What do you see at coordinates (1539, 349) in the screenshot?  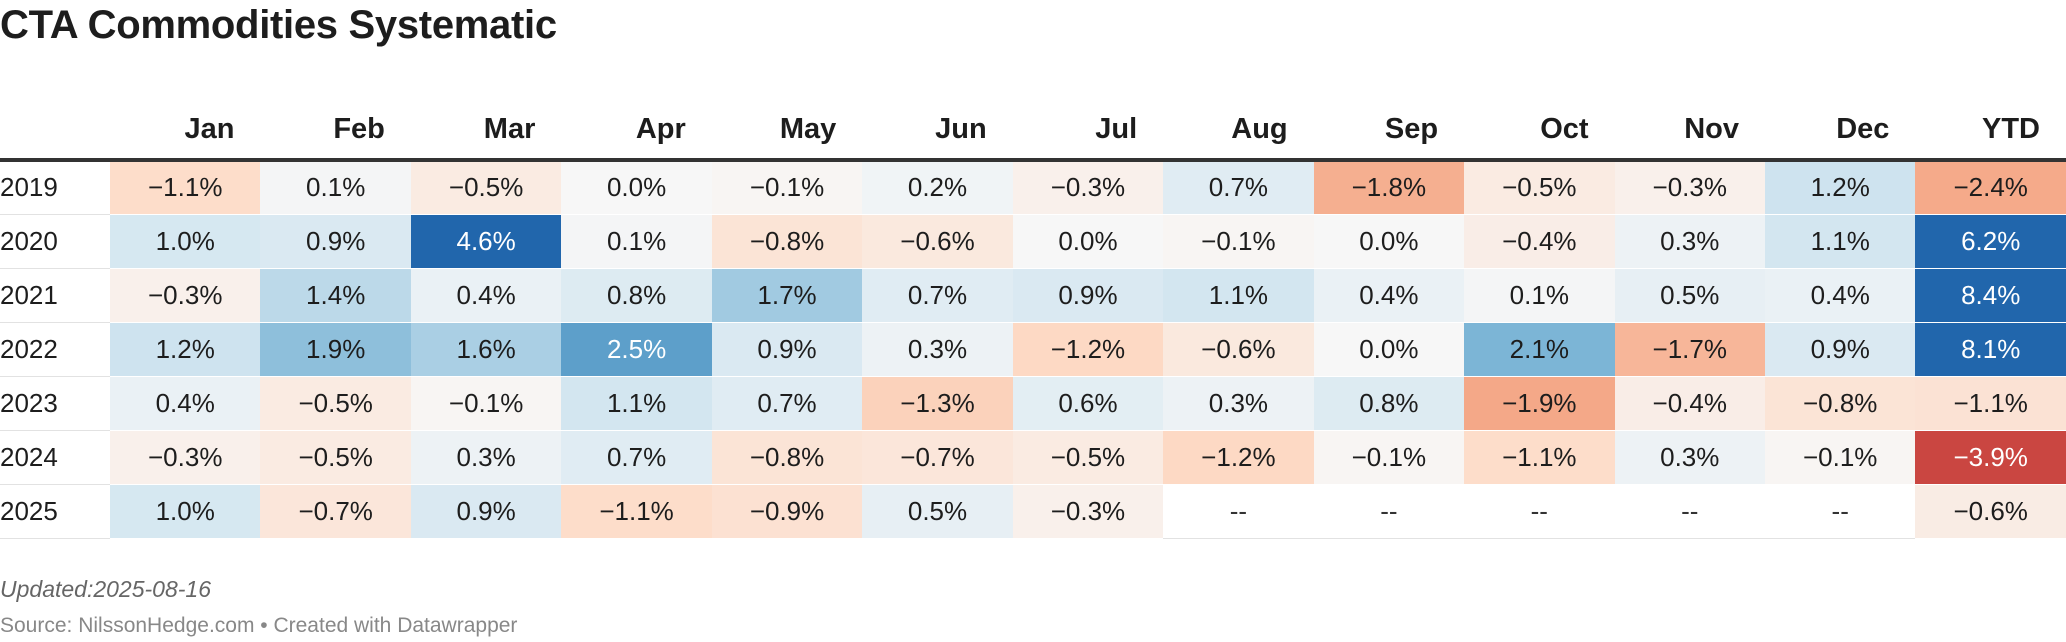 I see `heatmap-cell: 2.1%` at bounding box center [1539, 349].